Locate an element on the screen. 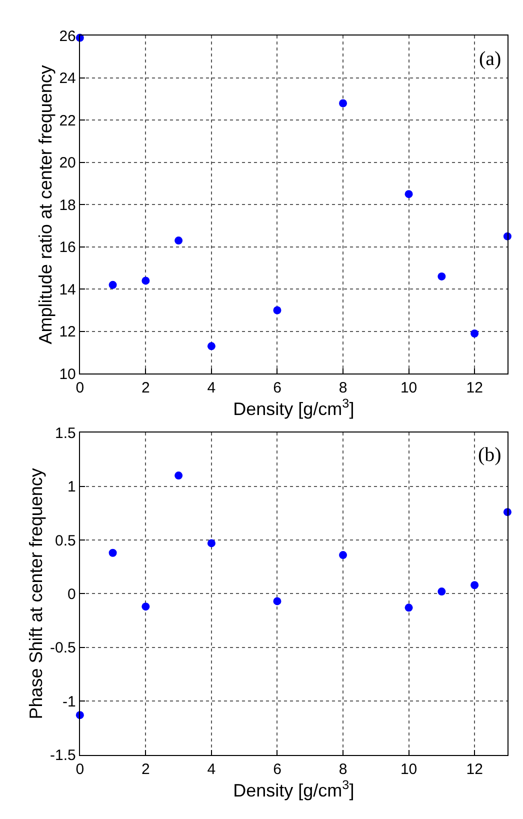  y-tick-label: 18 is located at coordinates (67, 205).